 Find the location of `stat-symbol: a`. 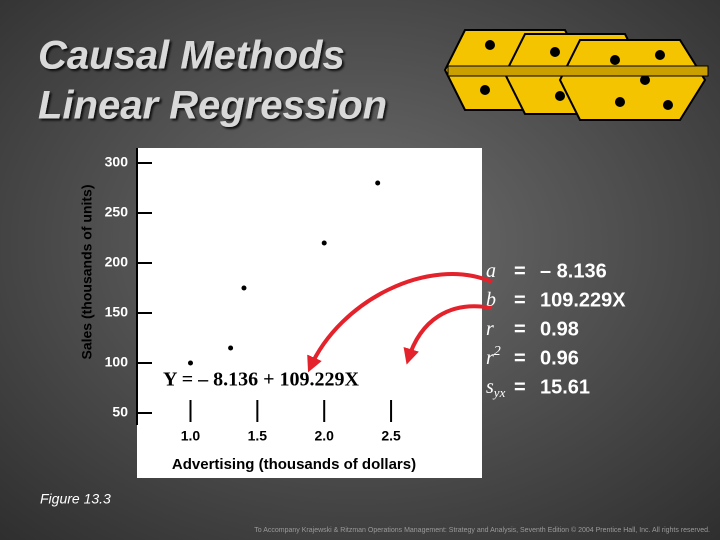

stat-symbol: a is located at coordinates (491, 271).